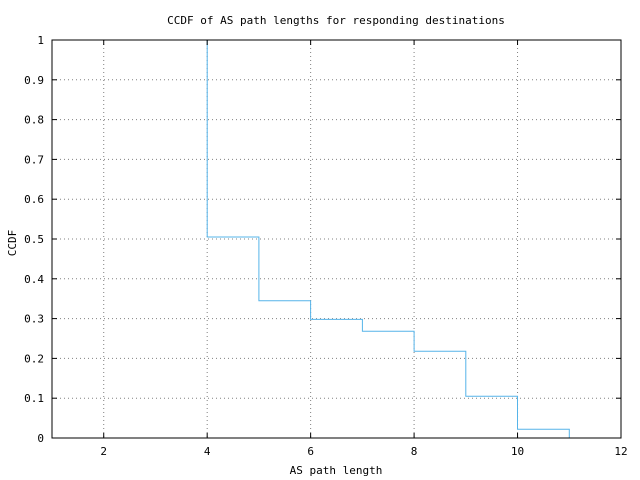  What do you see at coordinates (207, 451) in the screenshot?
I see `x-tick-label: 4` at bounding box center [207, 451].